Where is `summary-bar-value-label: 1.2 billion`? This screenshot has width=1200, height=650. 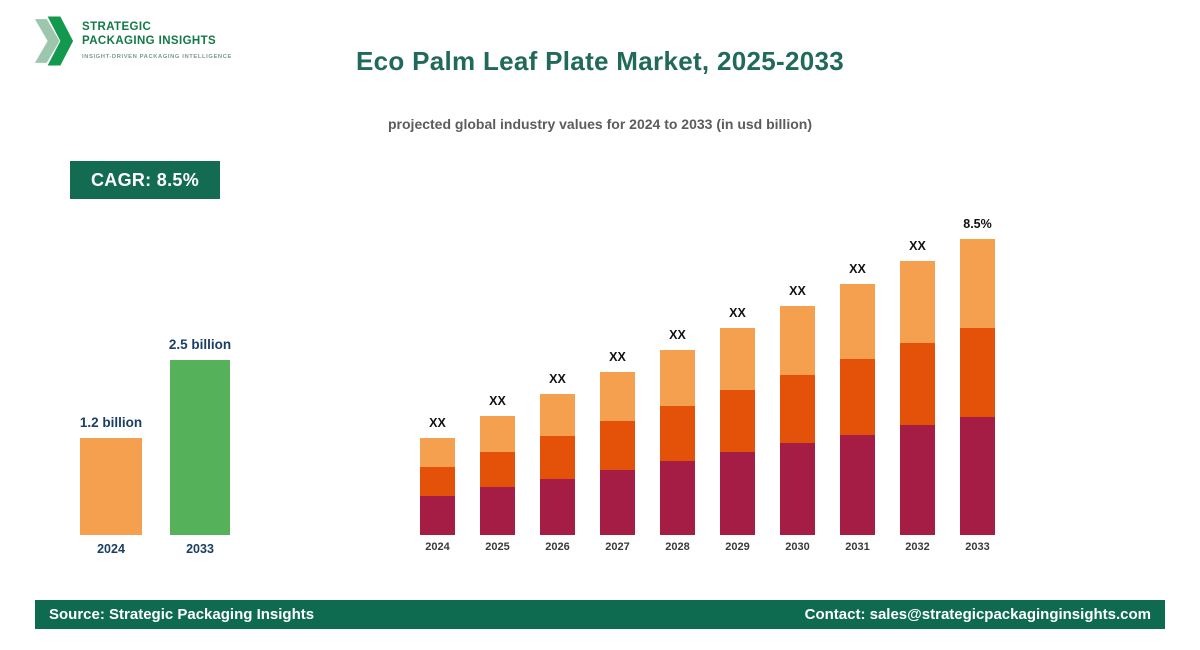 summary-bar-value-label: 1.2 billion is located at coordinates (111, 422).